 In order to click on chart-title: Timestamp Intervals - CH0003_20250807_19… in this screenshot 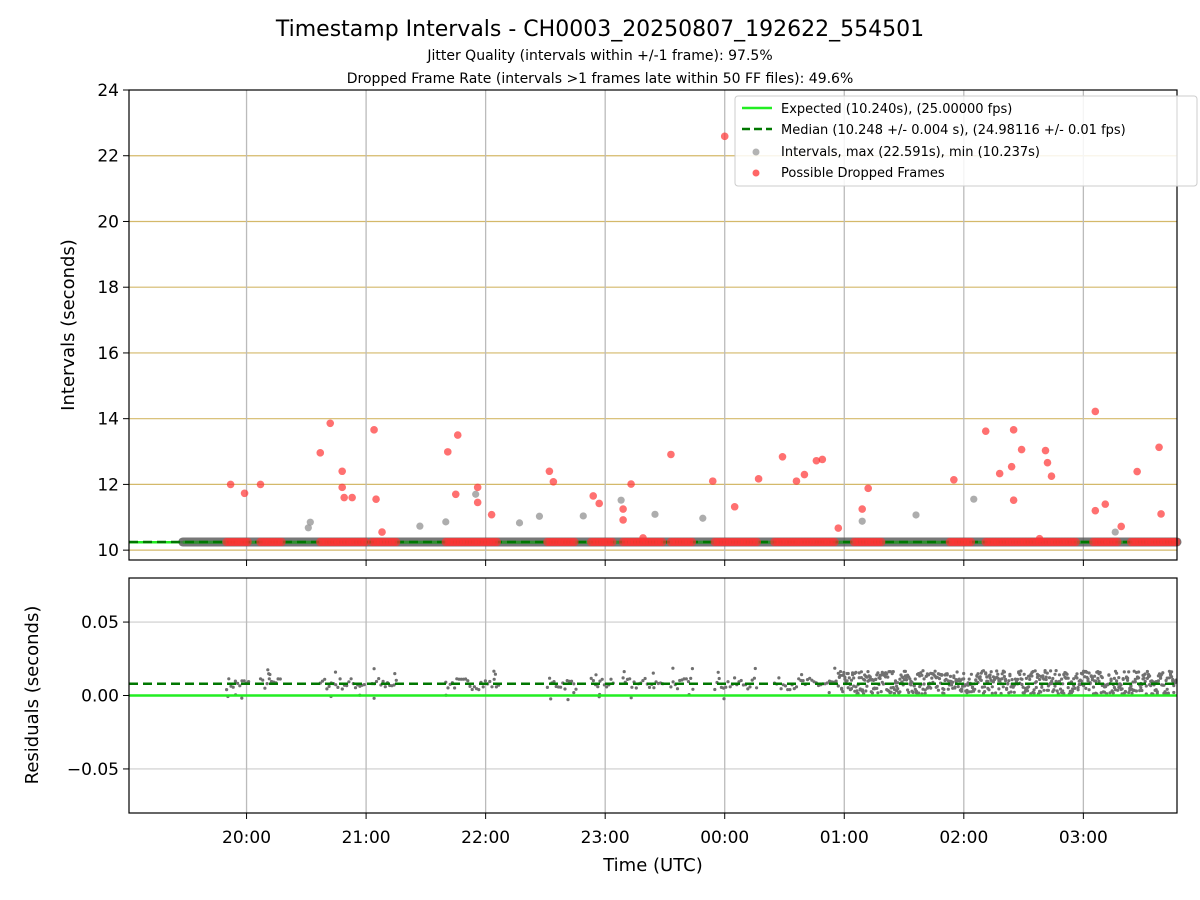, I will do `click(599, 29)`.